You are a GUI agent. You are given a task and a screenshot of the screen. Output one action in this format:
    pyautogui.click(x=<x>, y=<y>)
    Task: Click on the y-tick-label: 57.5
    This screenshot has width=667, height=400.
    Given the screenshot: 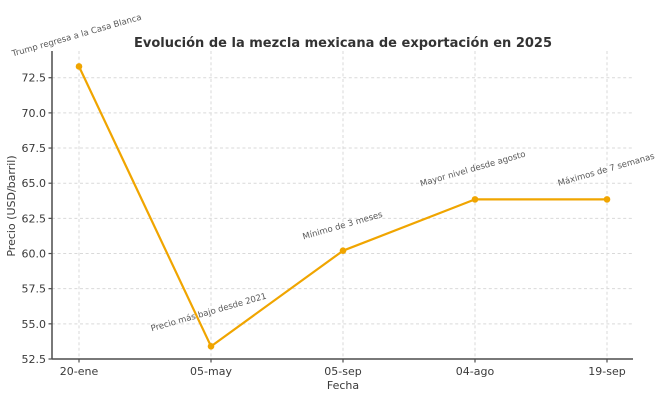 What is the action you would take?
    pyautogui.click(x=34, y=289)
    